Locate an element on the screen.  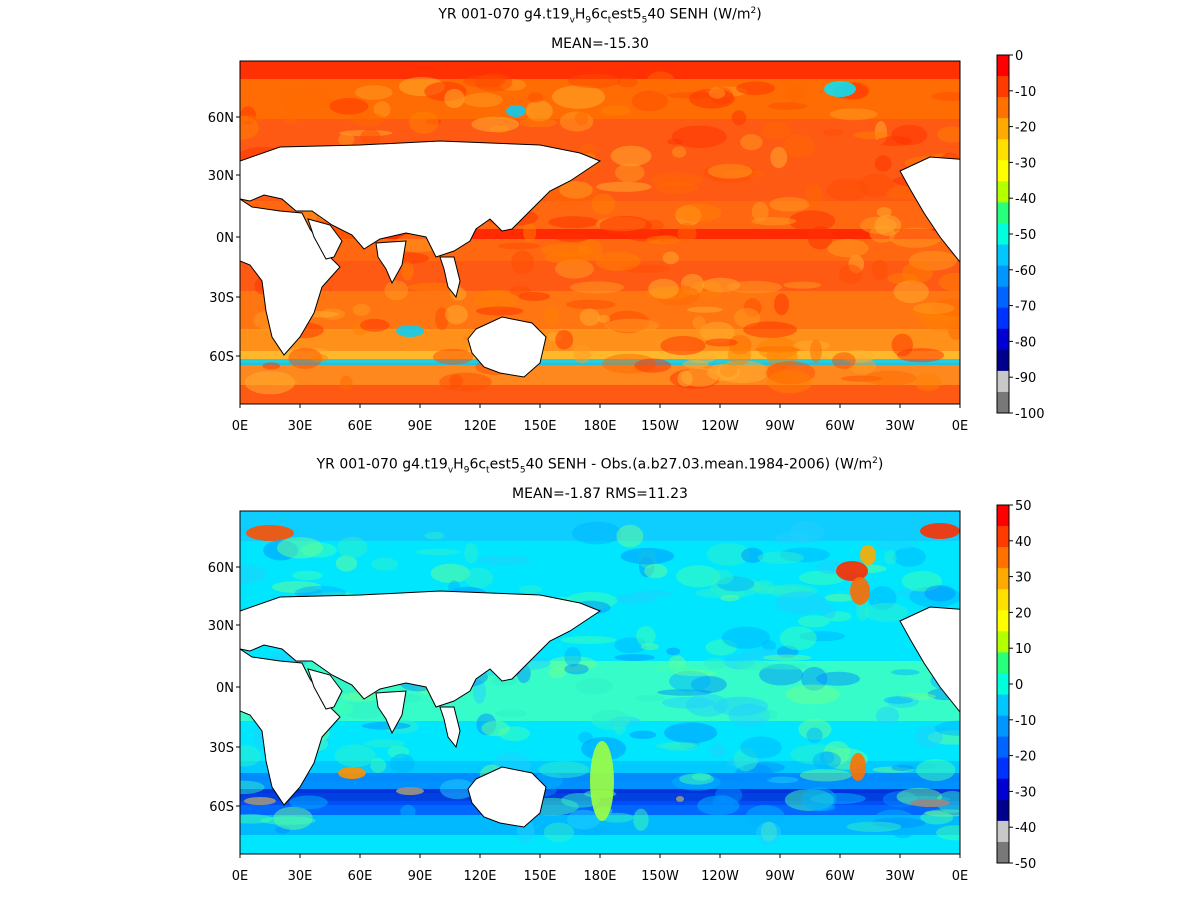
land-eurasia-east-edge is located at coordinates (1185, 176).